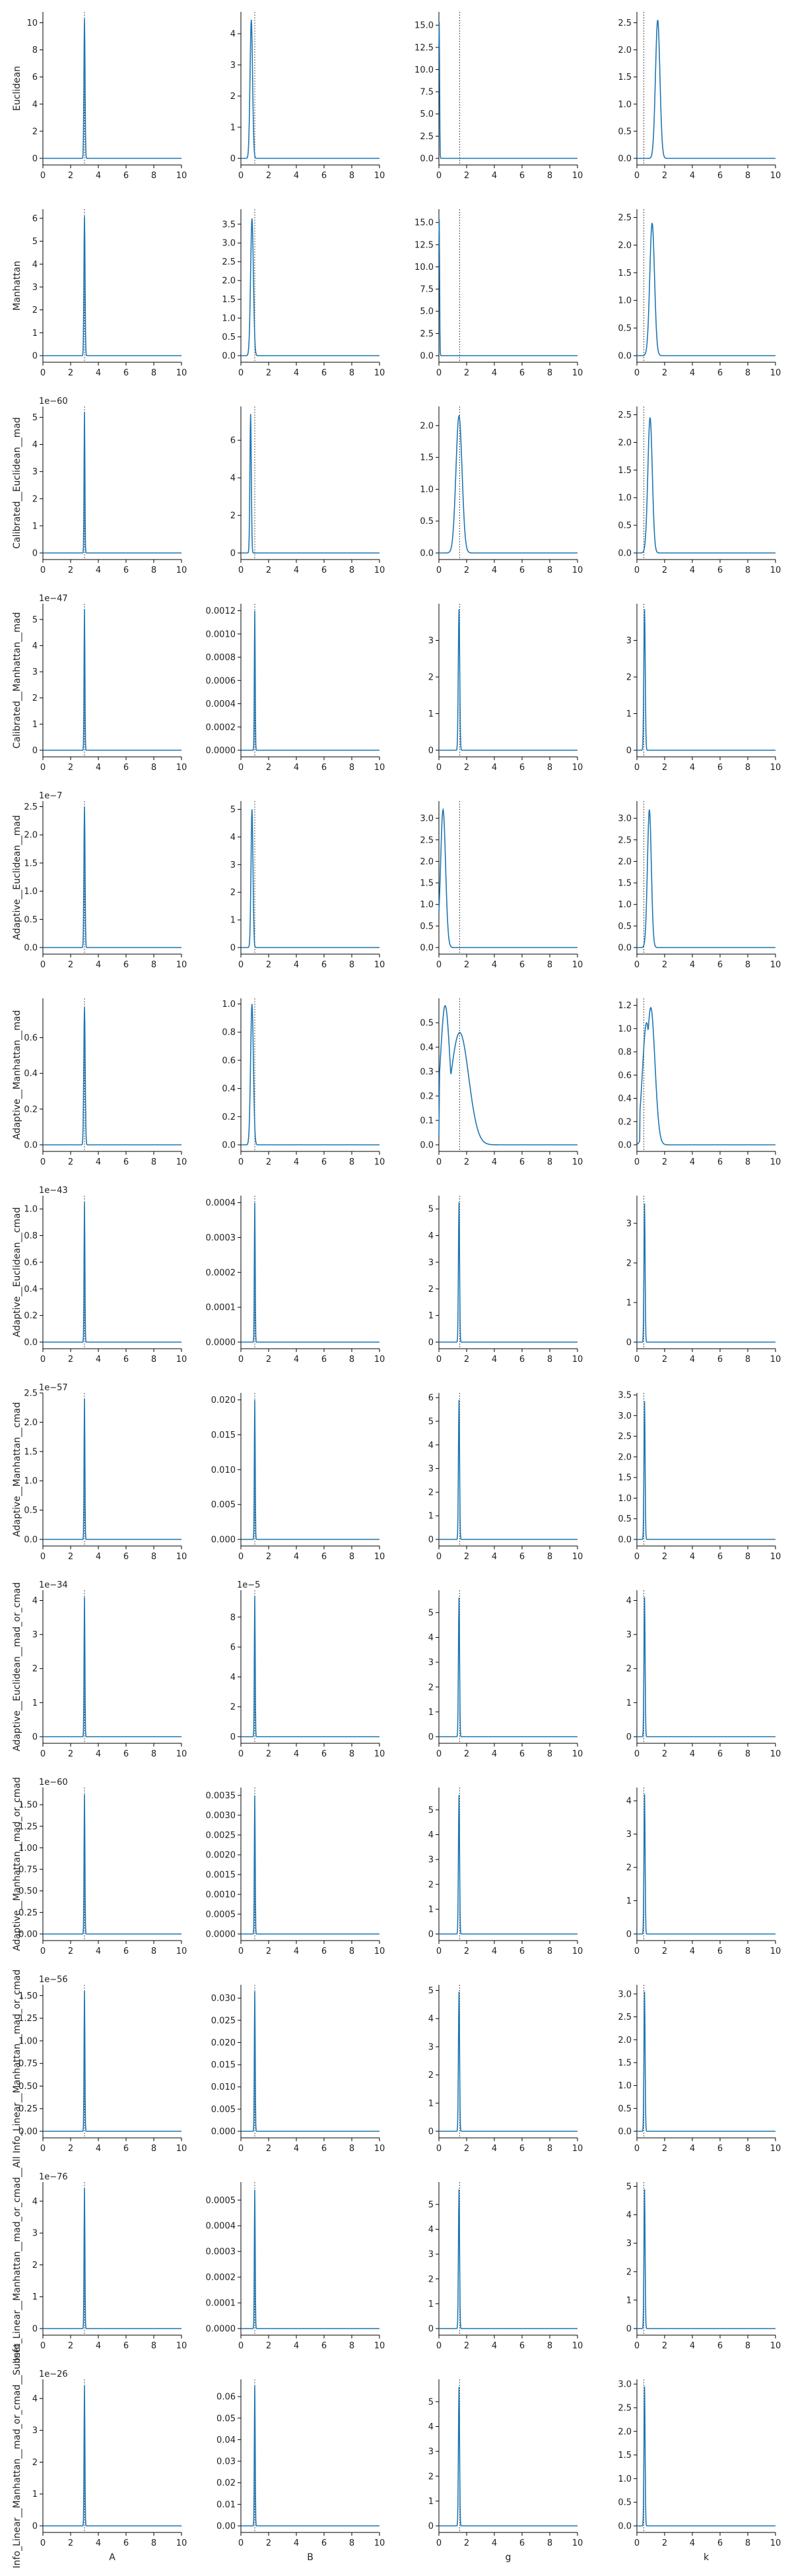 The height and width of the screenshot is (2576, 792). Describe the element at coordinates (226, 2462) in the screenshot. I see `y-tick-label: 0.03` at that location.